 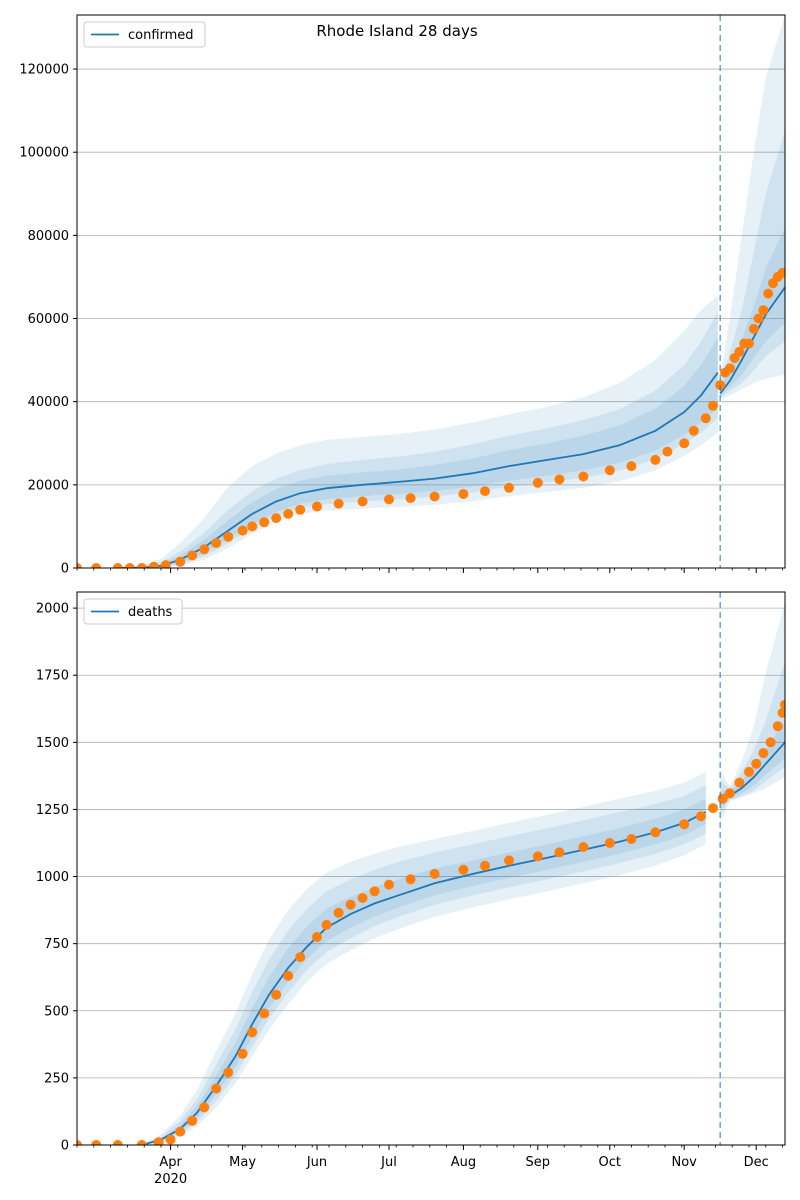 I want to click on x-tick-label: Jun, so click(x=316, y=1162).